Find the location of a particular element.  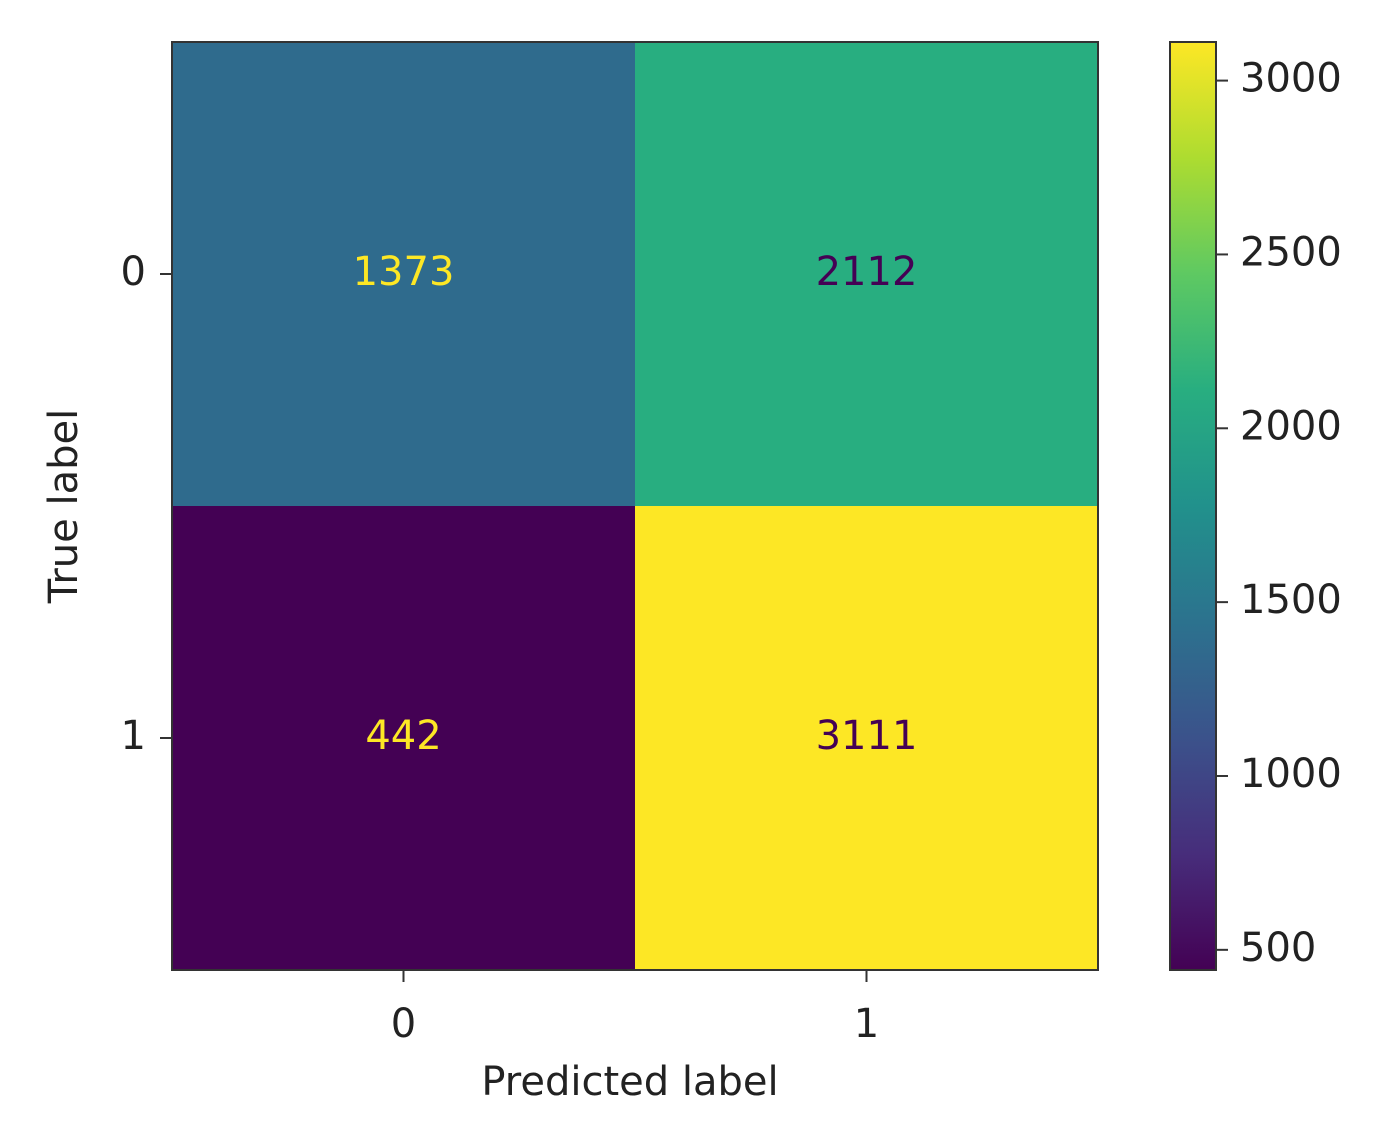

colorbar-tick-label: 1500 is located at coordinates (1291, 600).